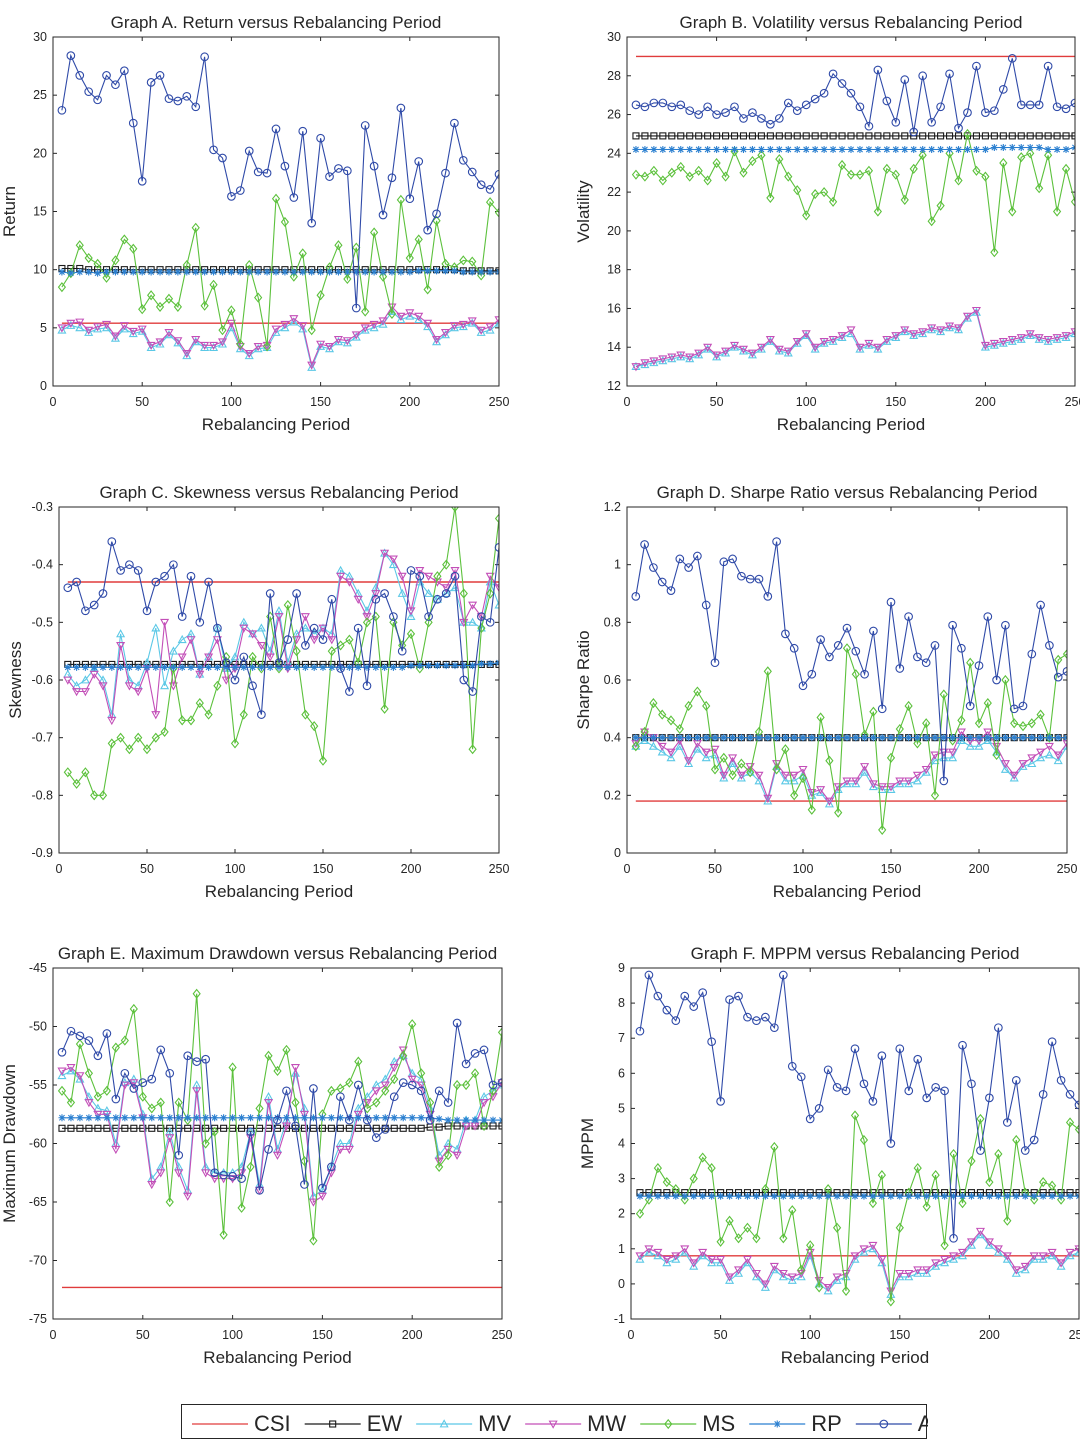 The width and height of the screenshot is (1080, 1445). What do you see at coordinates (614, 153) in the screenshot?
I see `y-tick-label: 24` at bounding box center [614, 153].